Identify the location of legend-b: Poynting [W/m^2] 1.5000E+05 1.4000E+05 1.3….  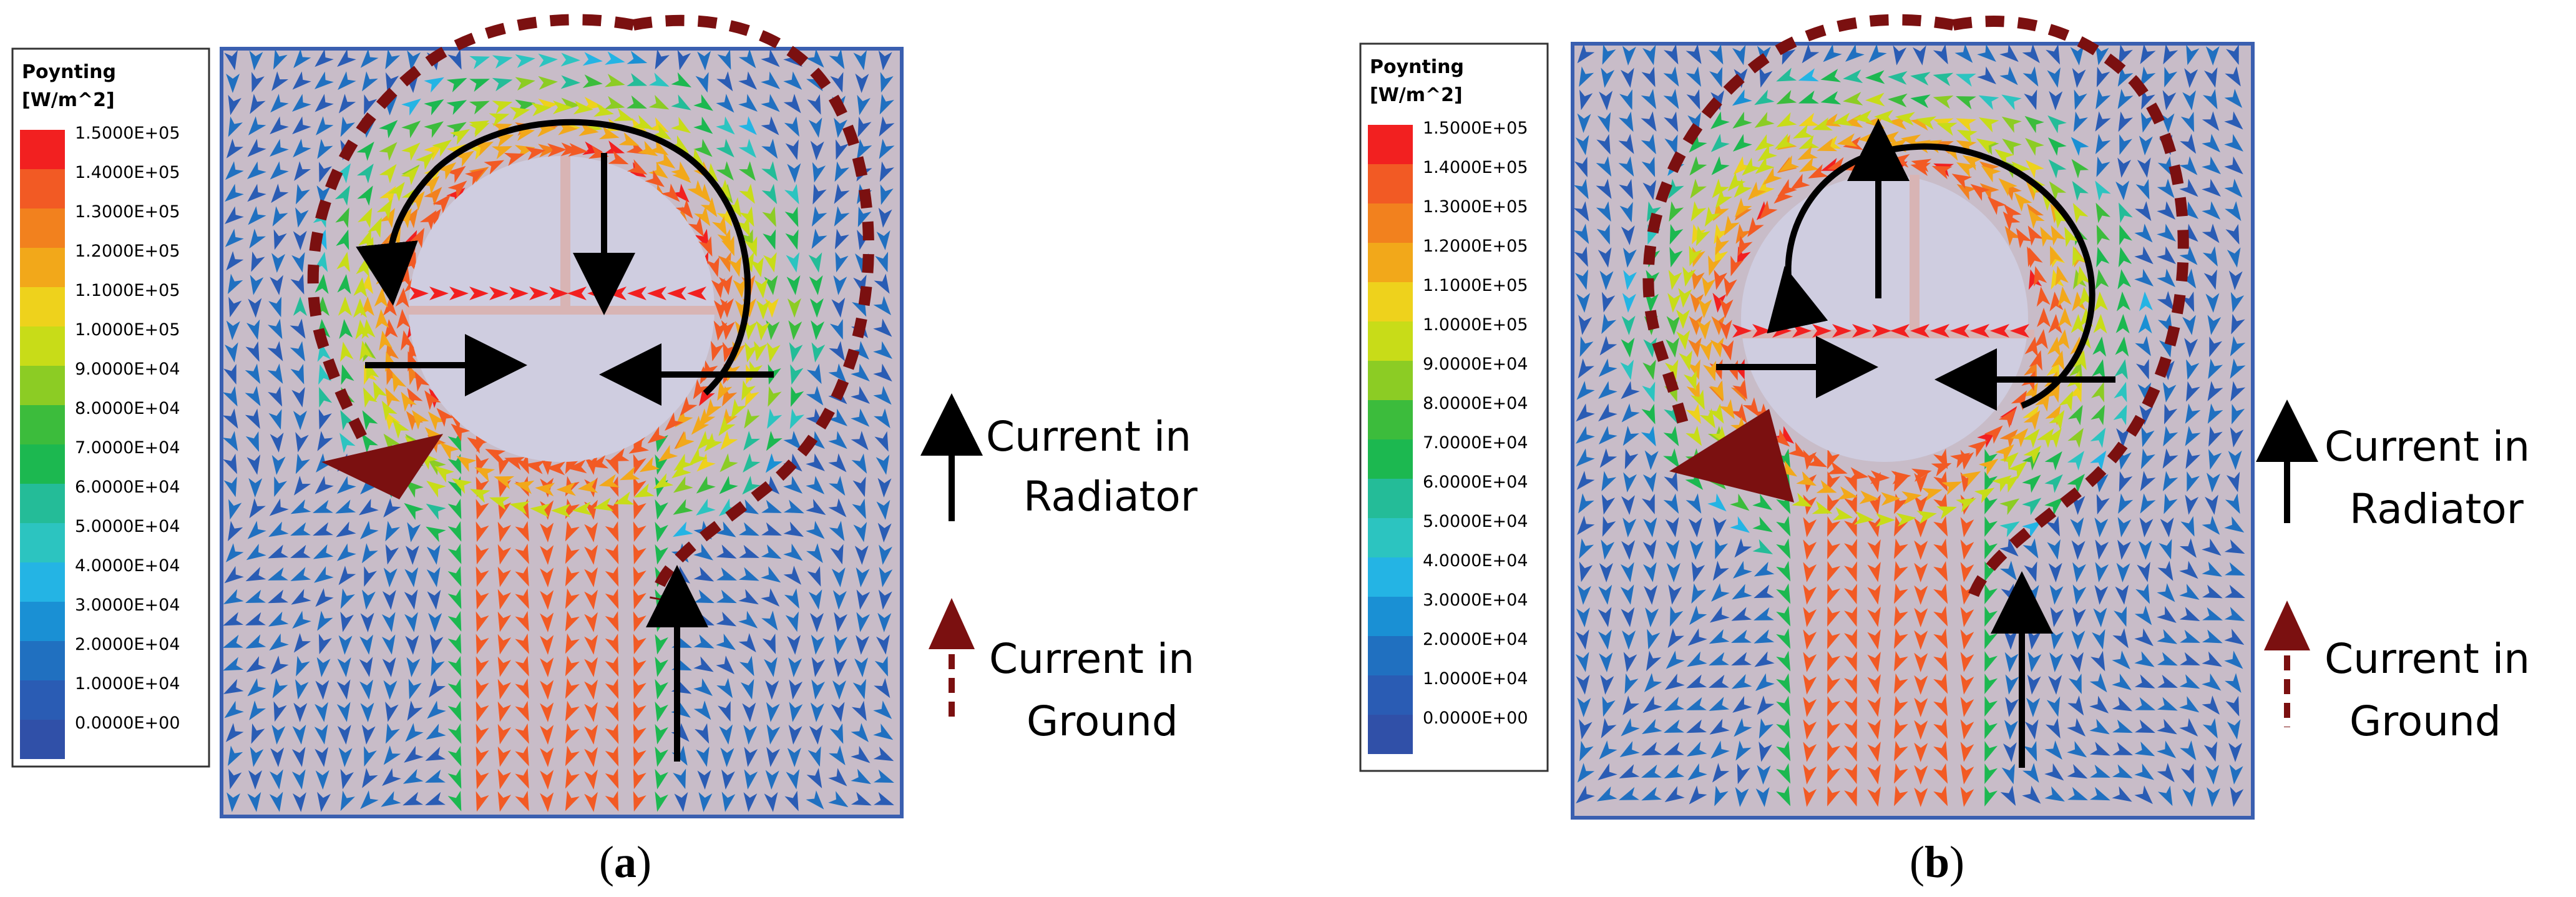
(1454, 407).